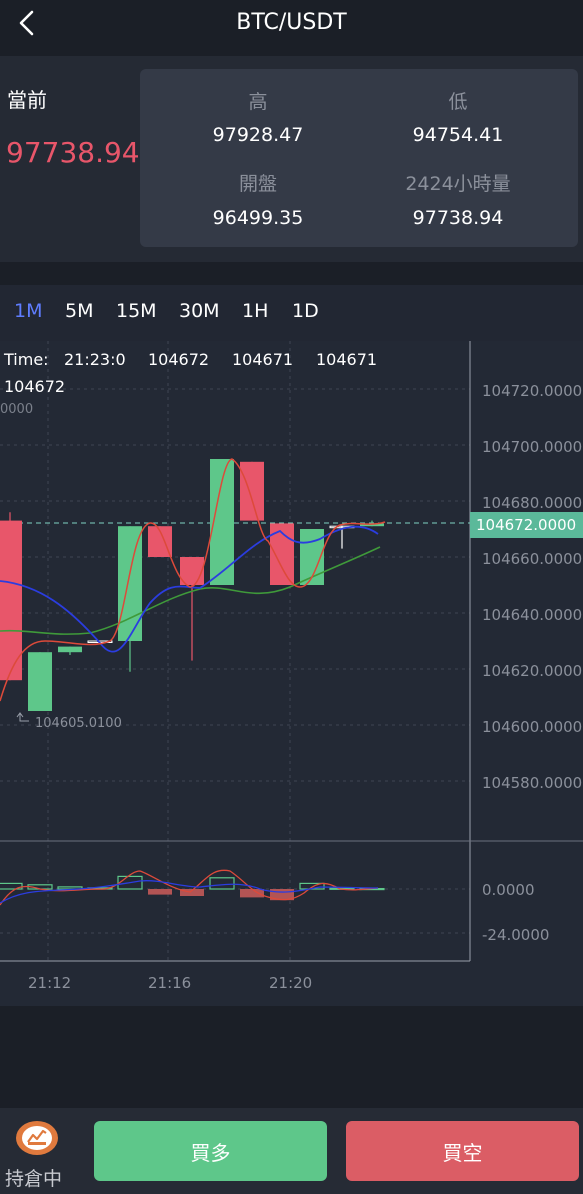 The image size is (583, 1194). I want to click on high-label: 高, so click(258, 102).